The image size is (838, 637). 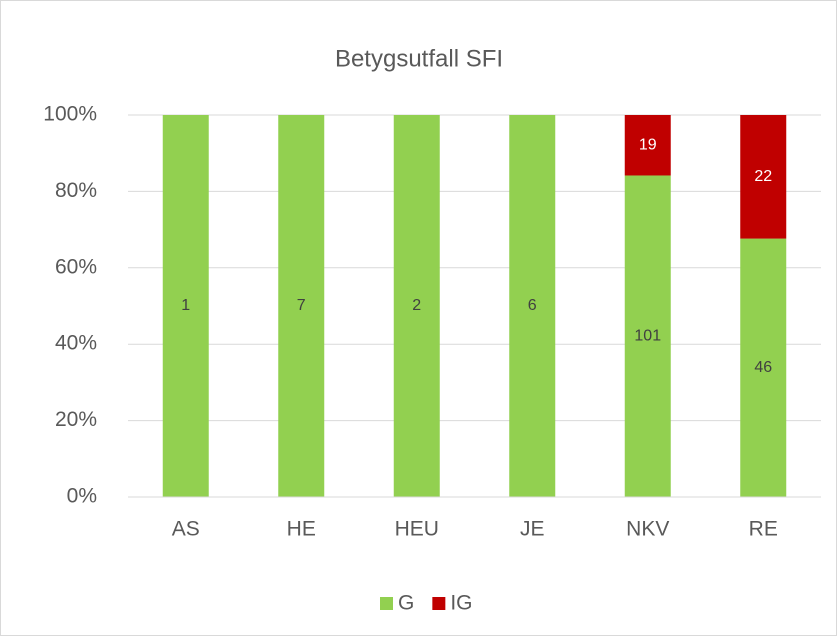 What do you see at coordinates (186, 529) in the screenshot?
I see `x-tick-label: AS` at bounding box center [186, 529].